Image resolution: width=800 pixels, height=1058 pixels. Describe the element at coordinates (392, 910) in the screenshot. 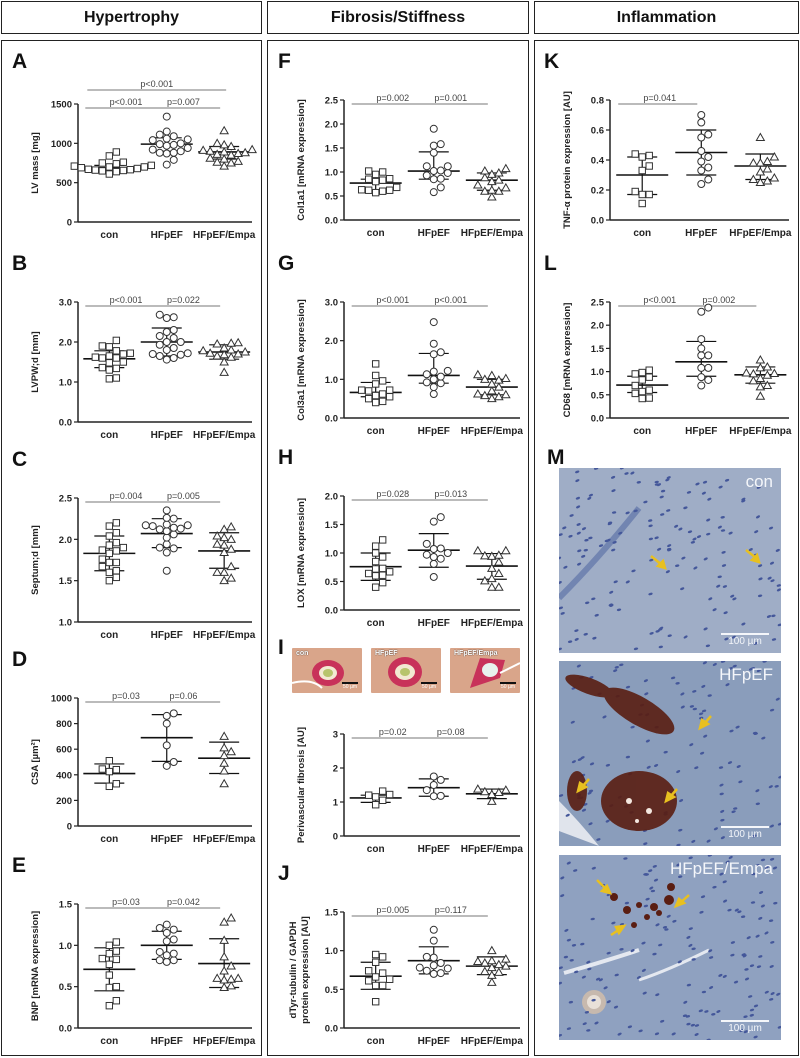

I see `p-value-label: p=0.005` at that location.